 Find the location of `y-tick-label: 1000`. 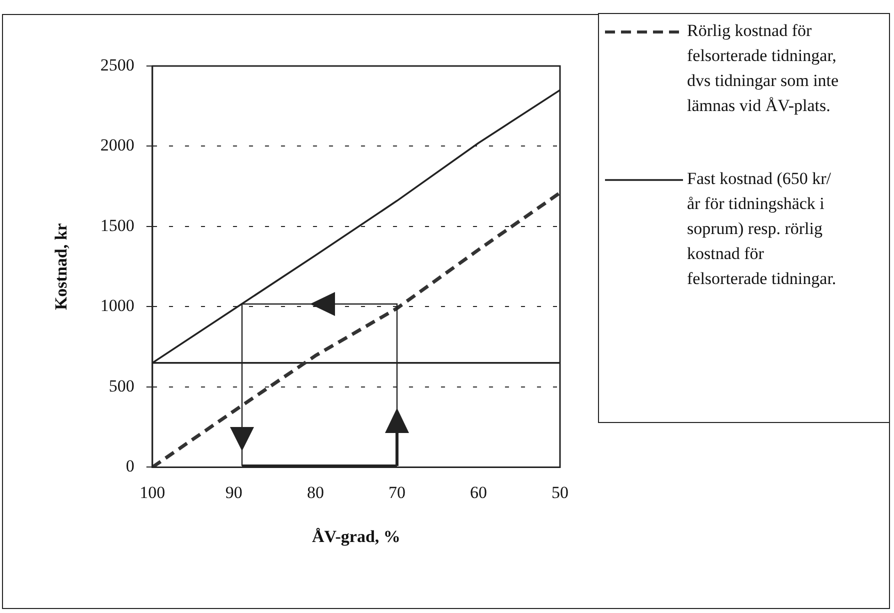

y-tick-label: 1000 is located at coordinates (117, 306).